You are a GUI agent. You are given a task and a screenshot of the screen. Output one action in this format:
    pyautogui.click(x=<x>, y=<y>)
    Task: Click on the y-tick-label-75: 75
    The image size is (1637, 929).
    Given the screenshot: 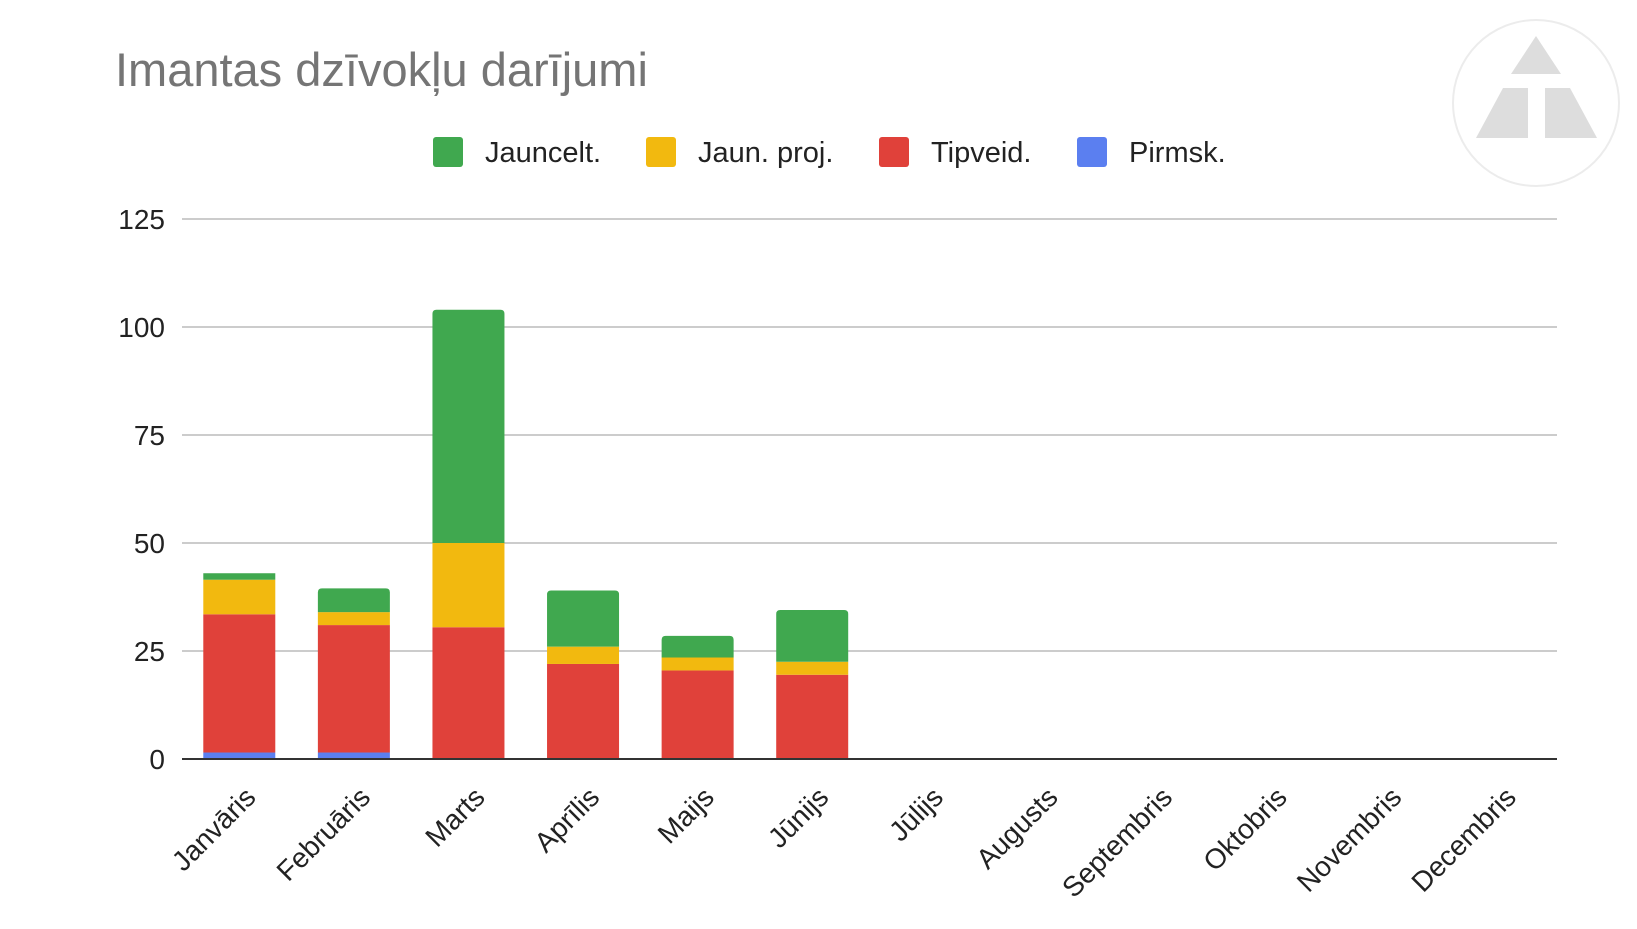 What is the action you would take?
    pyautogui.click(x=149, y=435)
    